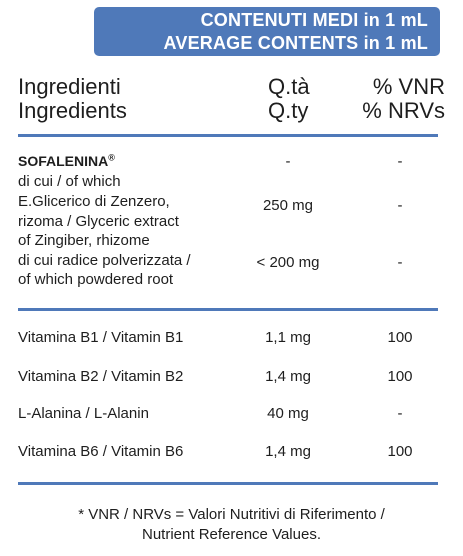 The width and height of the screenshot is (463, 556). I want to click on vnr-header-en: % NRVs, so click(403, 110).